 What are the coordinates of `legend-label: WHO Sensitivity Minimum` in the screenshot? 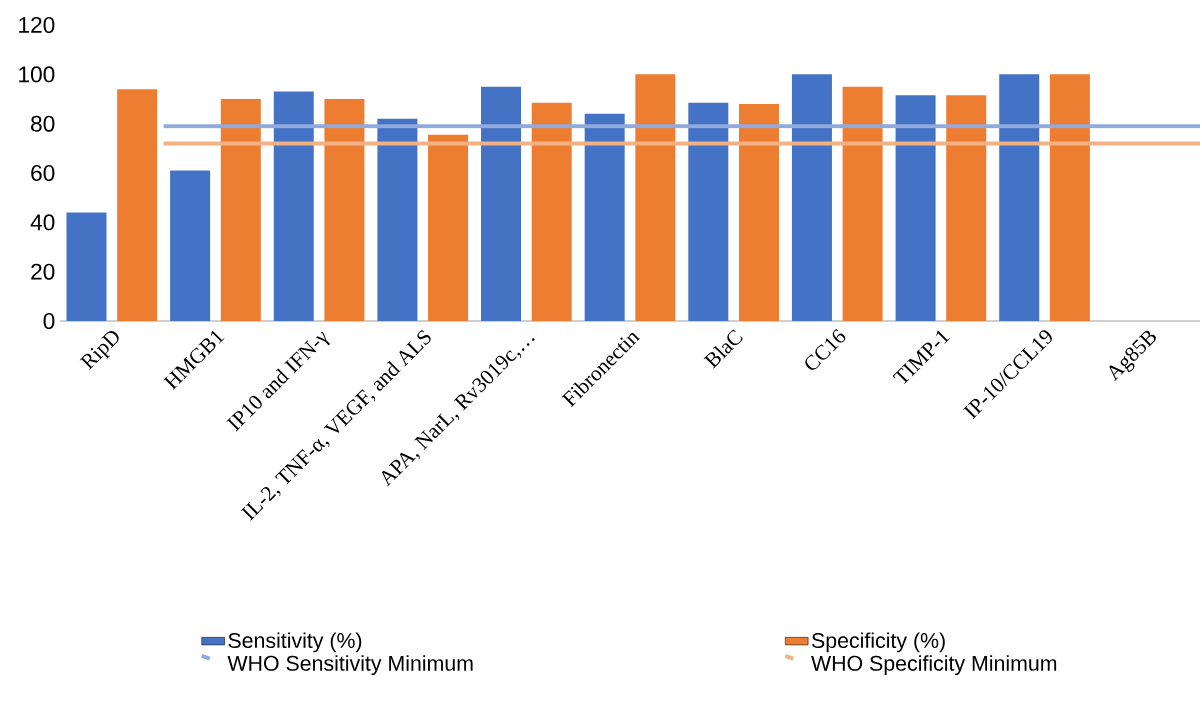 It's located at (350, 665).